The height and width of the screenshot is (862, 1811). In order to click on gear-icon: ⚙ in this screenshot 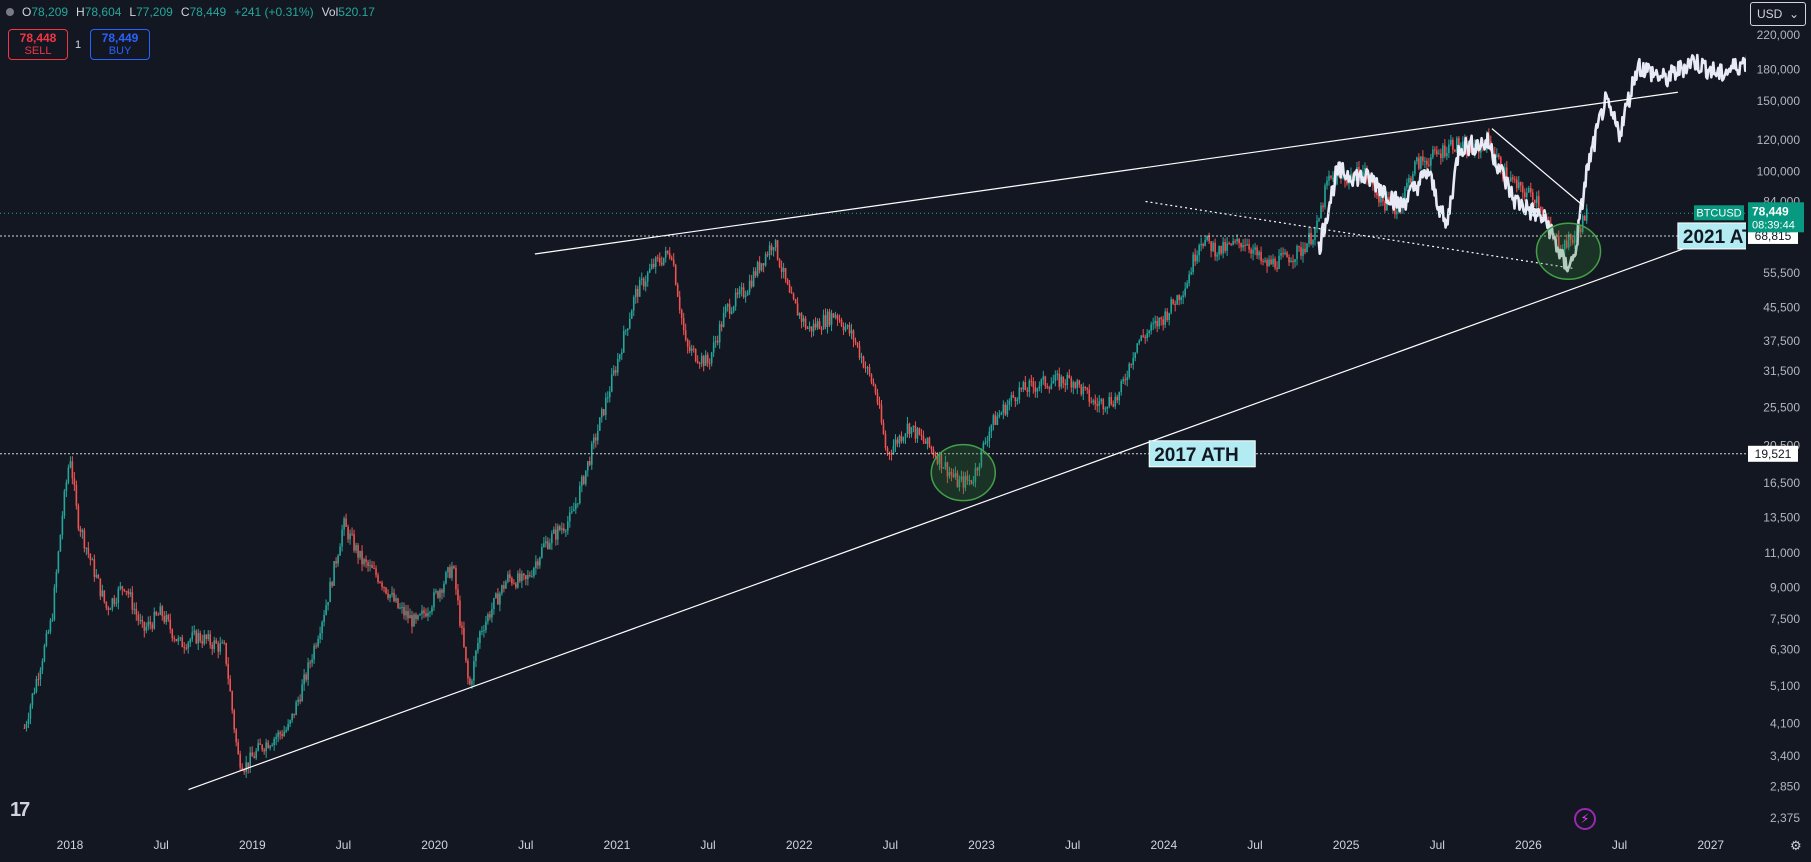, I will do `click(1796, 845)`.